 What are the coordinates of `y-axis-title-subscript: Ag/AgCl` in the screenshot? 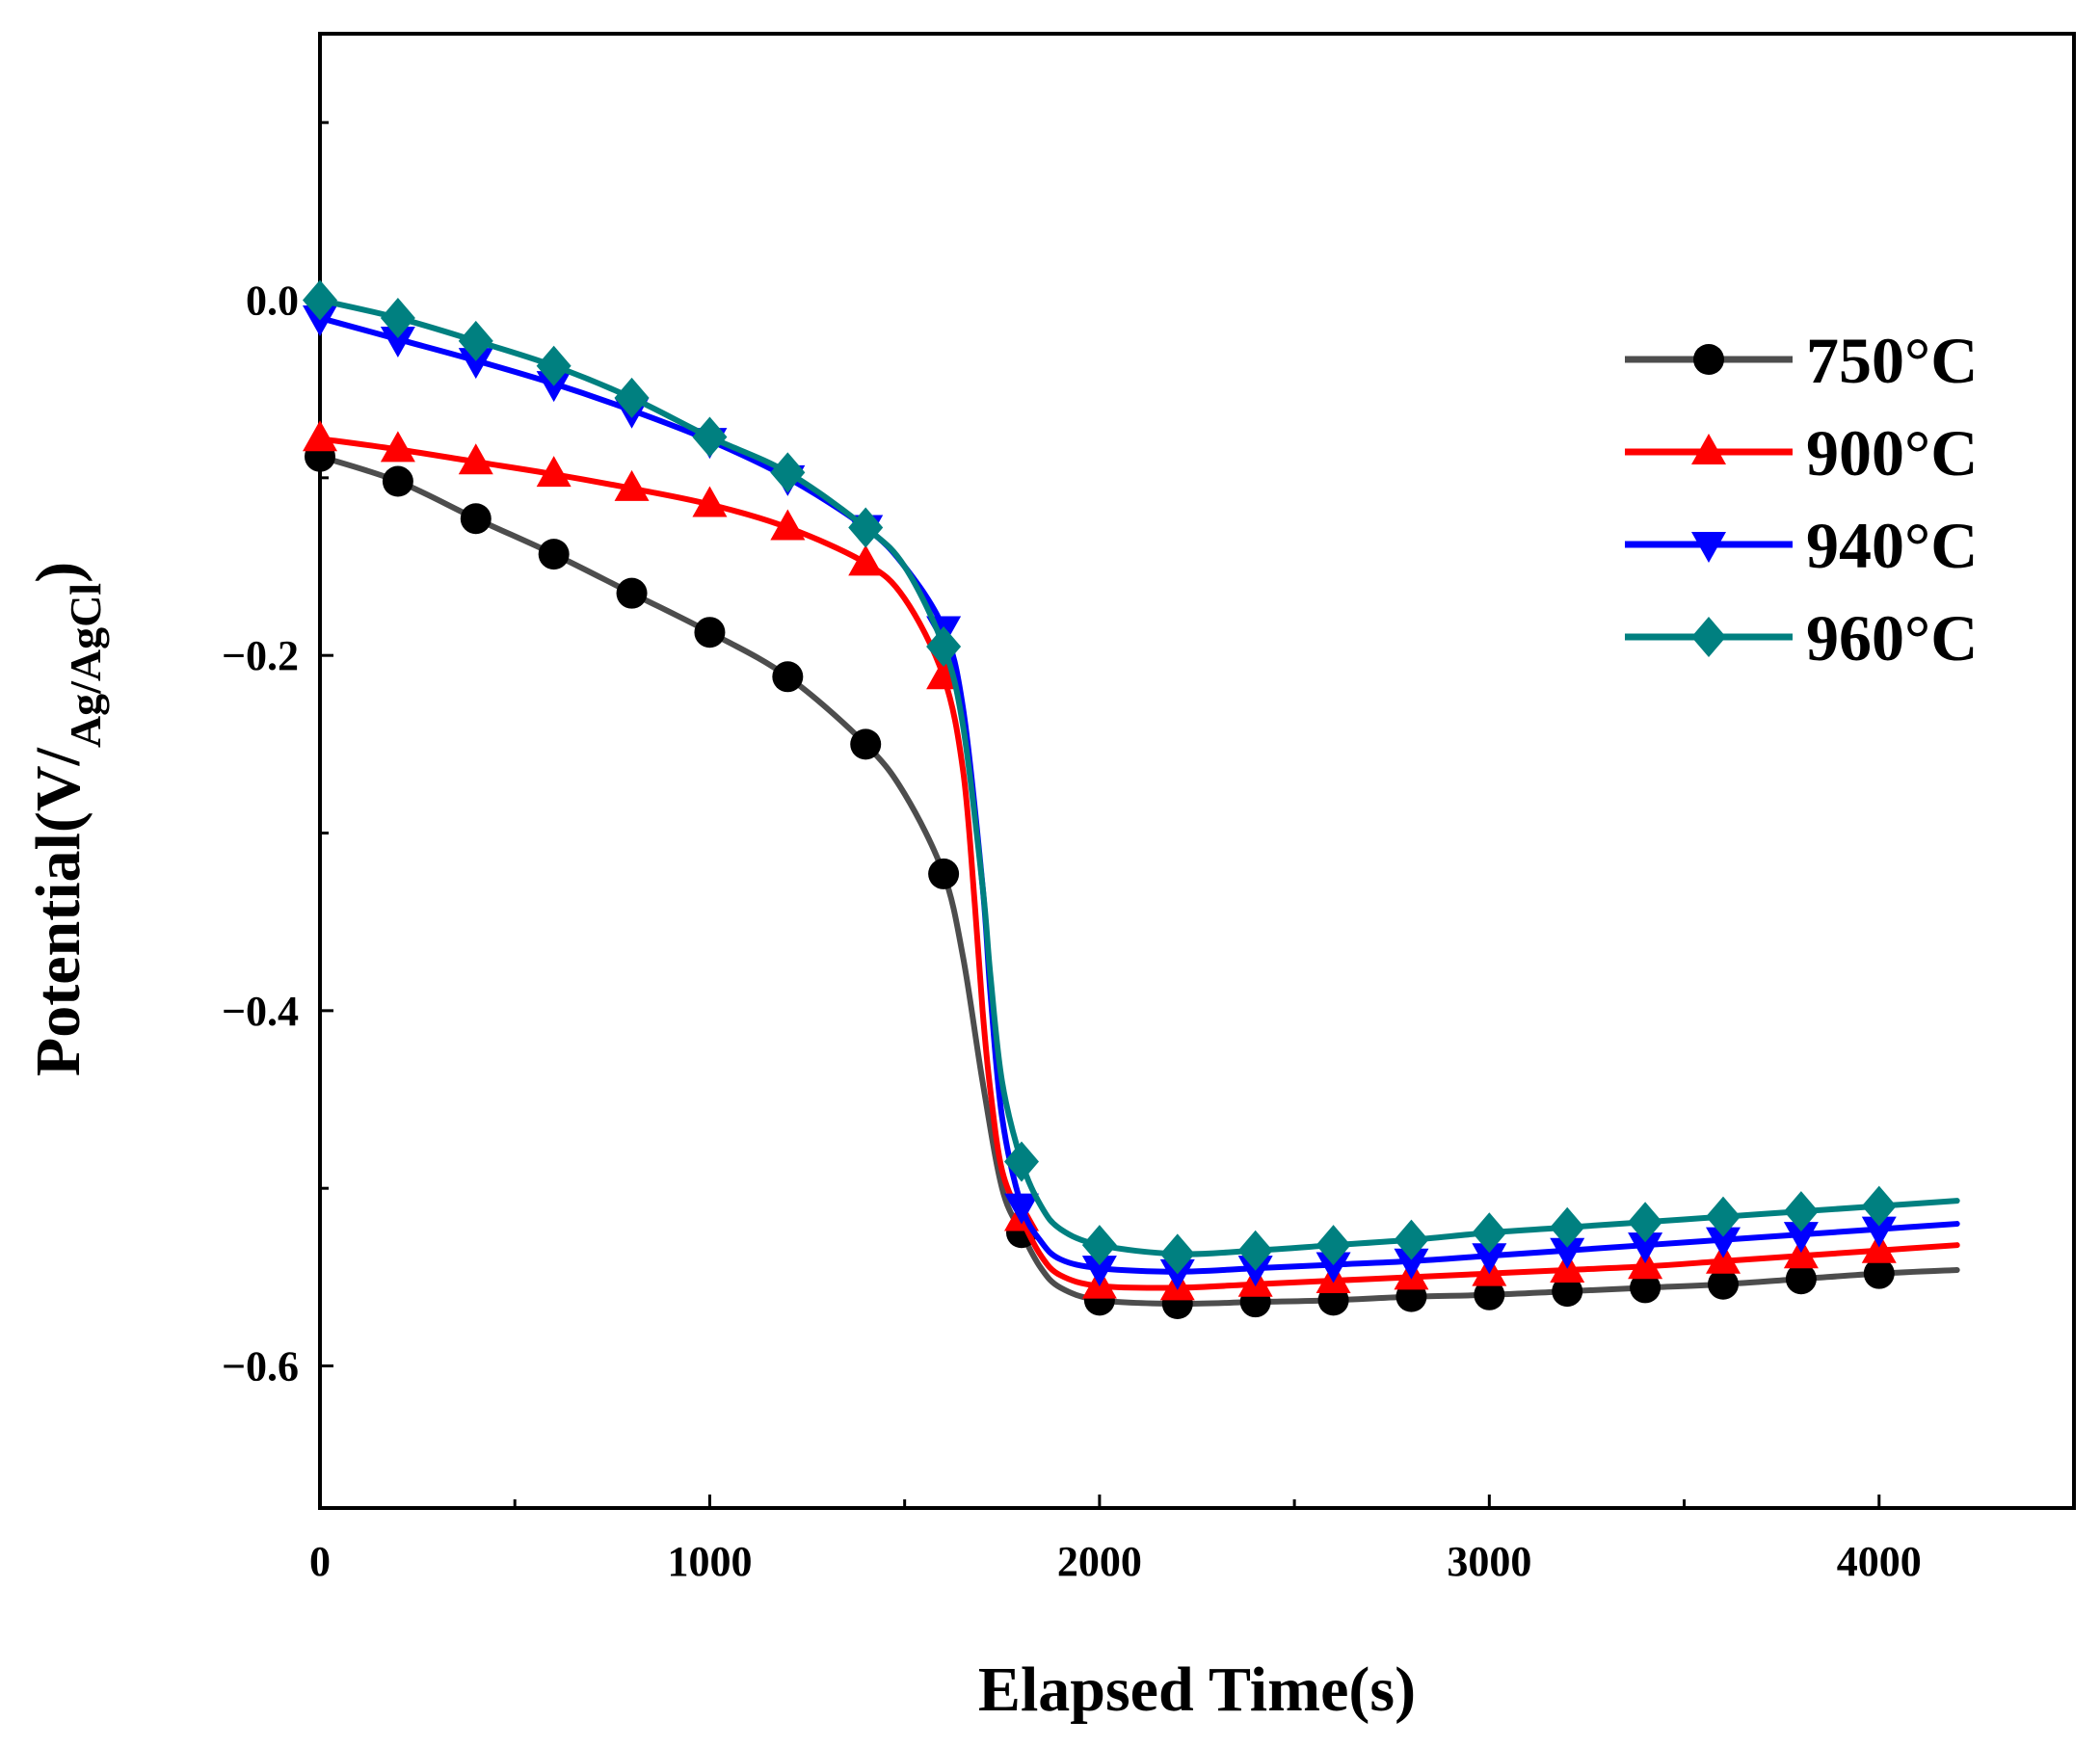 It's located at (86, 666).